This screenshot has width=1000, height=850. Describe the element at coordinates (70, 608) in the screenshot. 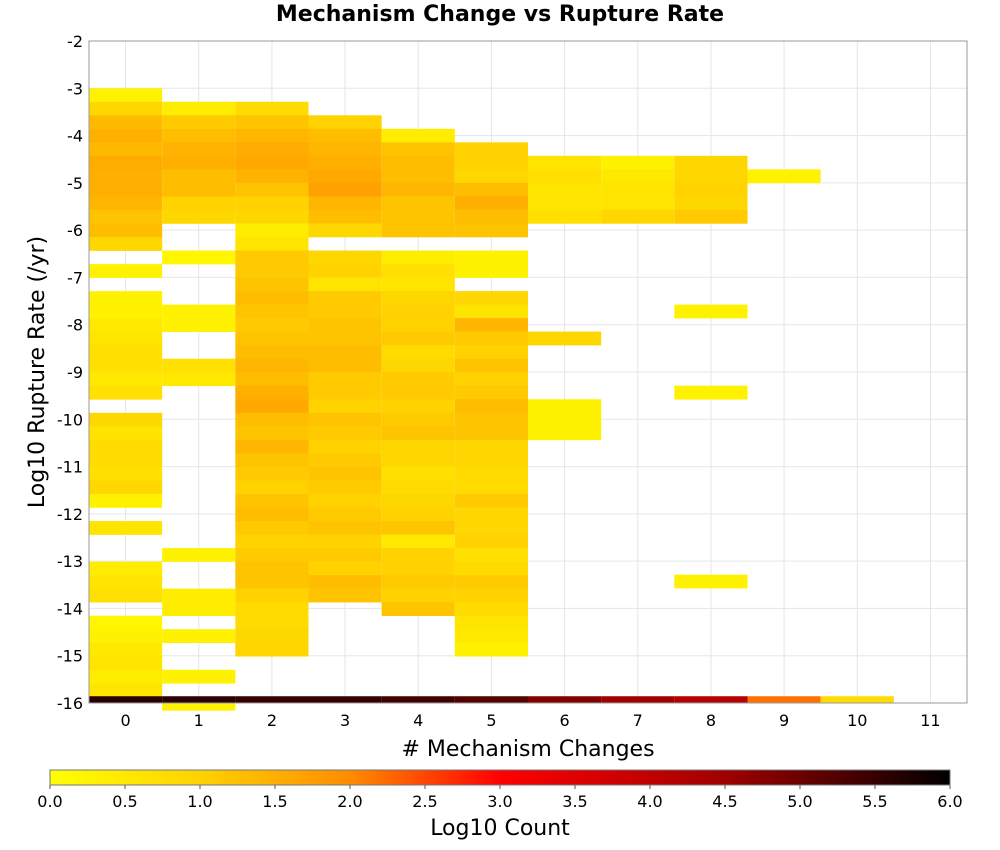

I see `y-tick-label: -14` at that location.